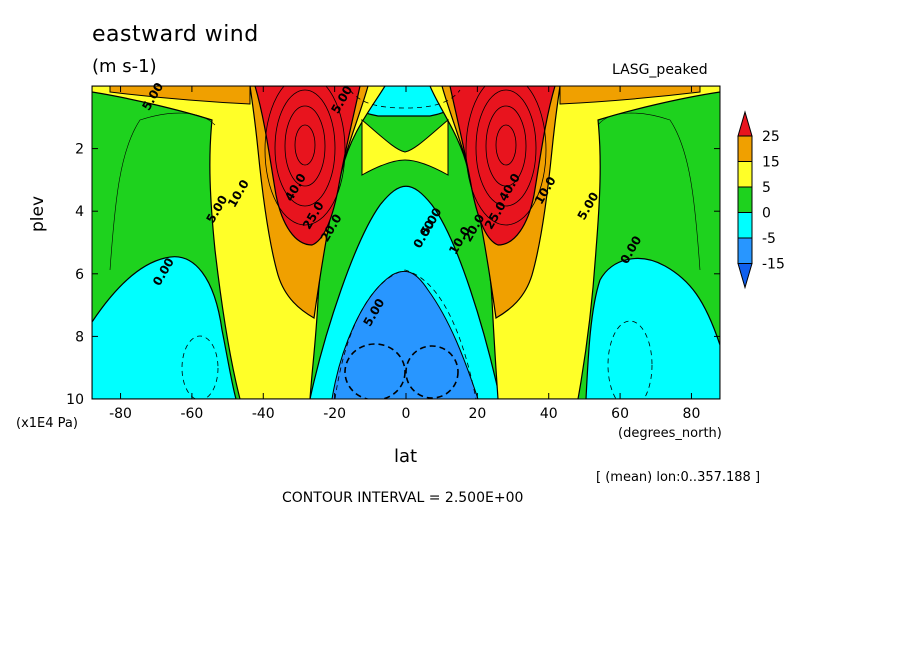  I want to click on contour-interval-note: CONTOUR INTERVAL = 2.500E+00, so click(403, 498).